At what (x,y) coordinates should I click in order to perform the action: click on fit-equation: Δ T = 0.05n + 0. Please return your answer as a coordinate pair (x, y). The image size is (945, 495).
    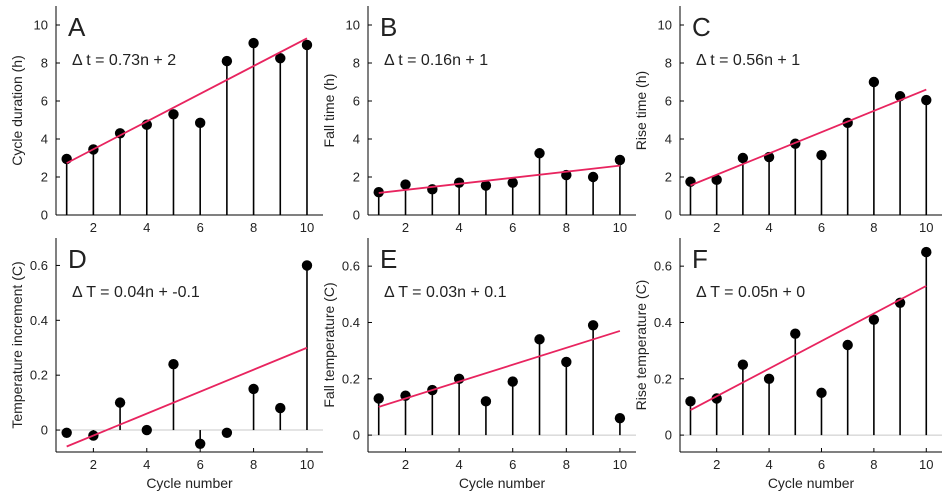
    Looking at the image, I should click on (750, 292).